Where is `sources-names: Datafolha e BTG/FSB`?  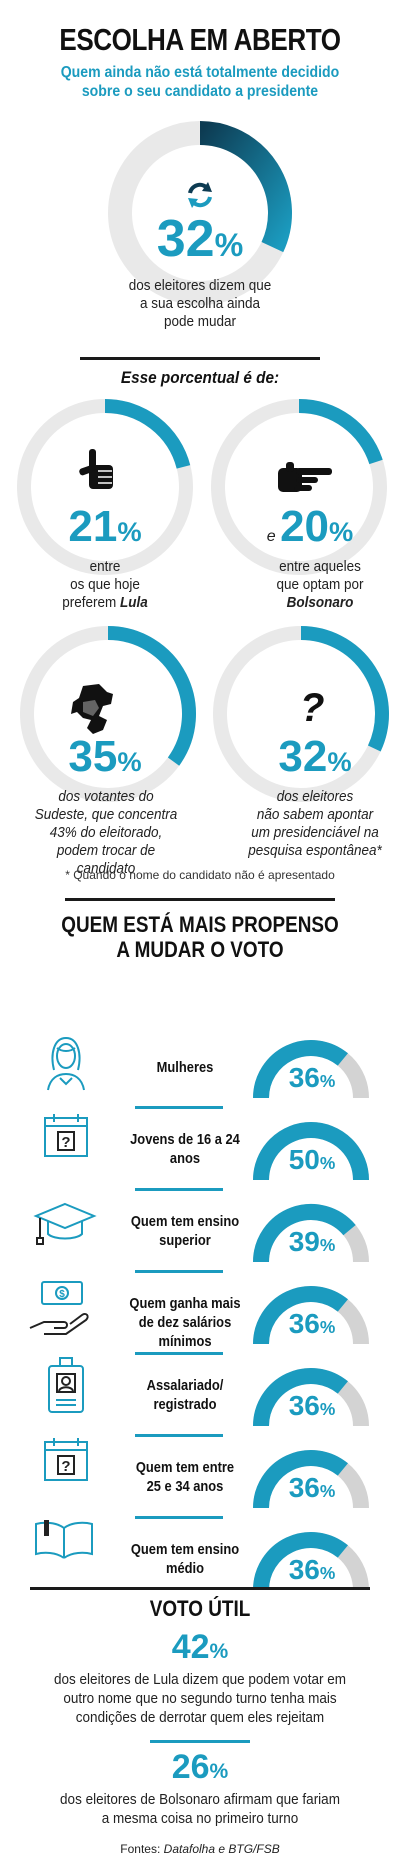
sources-names: Datafolha e BTG/FSB is located at coordinates (221, 1849).